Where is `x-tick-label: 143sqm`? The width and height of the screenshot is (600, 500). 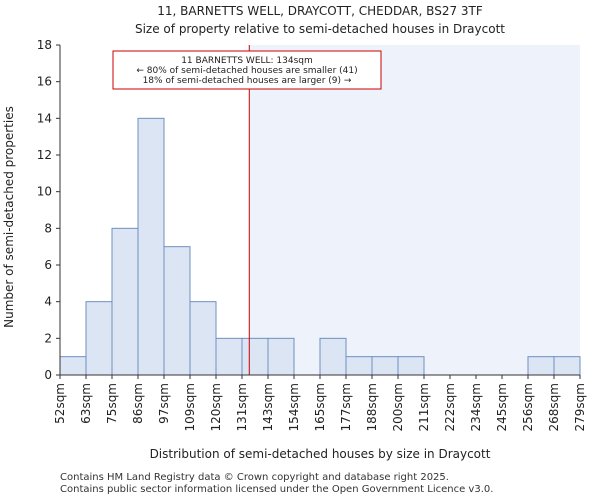
x-tick-label: 143sqm is located at coordinates (268, 407).